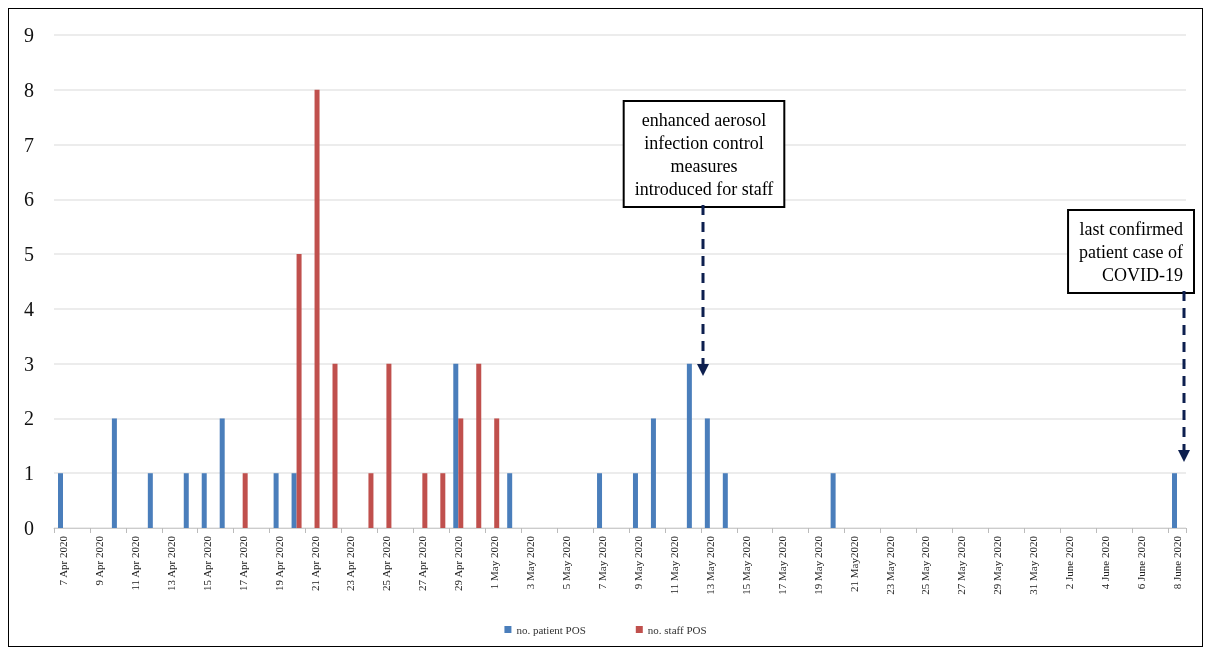  I want to click on y-tick-label: 4, so click(29, 308).